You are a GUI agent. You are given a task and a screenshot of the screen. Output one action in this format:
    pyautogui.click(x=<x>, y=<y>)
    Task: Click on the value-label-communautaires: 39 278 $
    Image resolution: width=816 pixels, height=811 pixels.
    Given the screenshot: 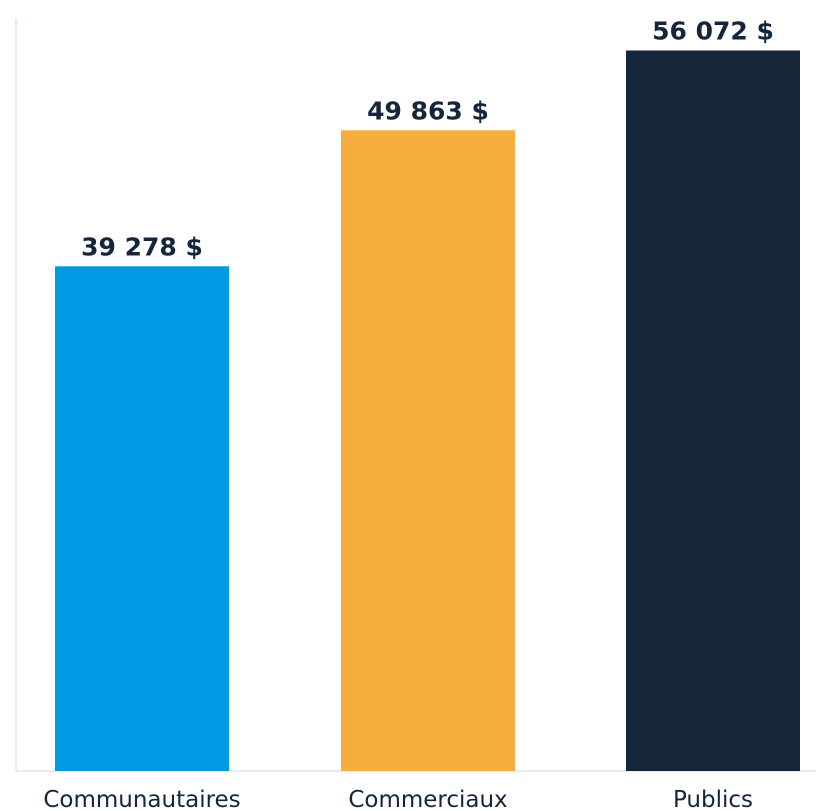 What is the action you would take?
    pyautogui.click(x=142, y=246)
    